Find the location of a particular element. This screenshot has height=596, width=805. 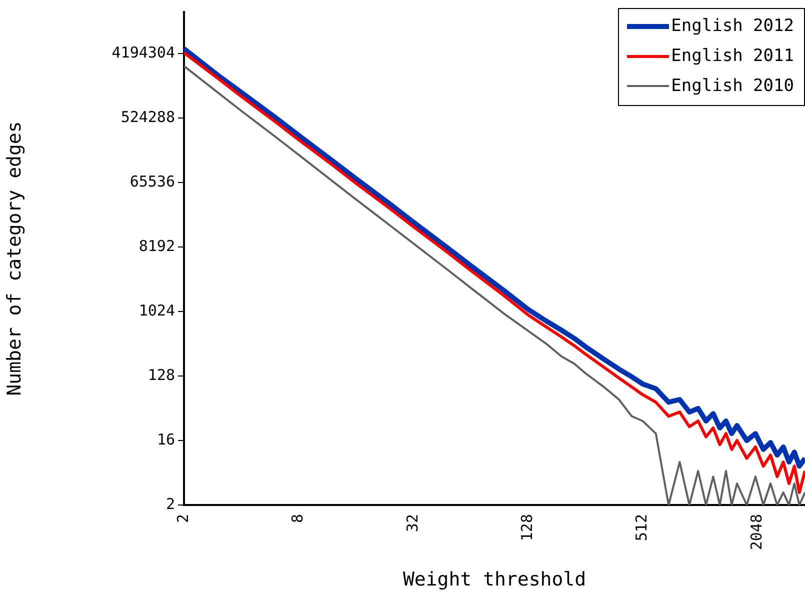

x-tick-label: 2048 is located at coordinates (756, 532).